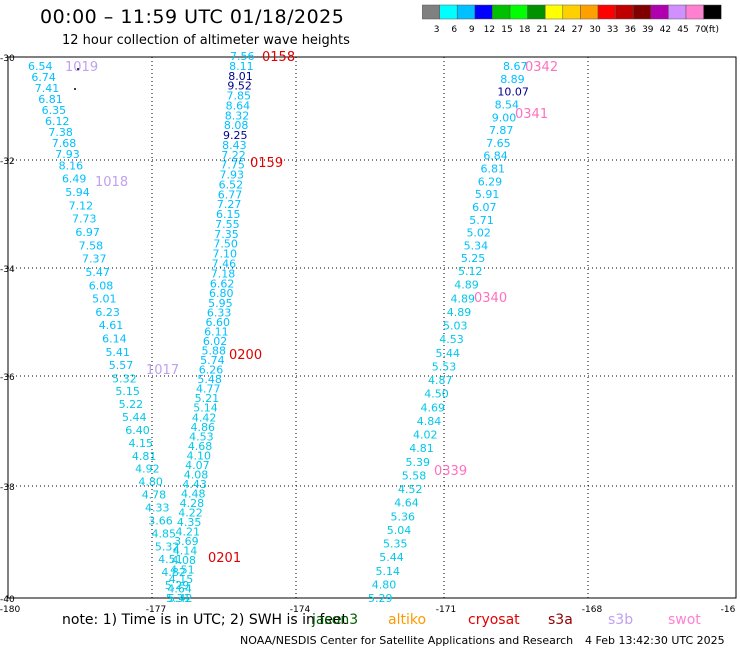 This screenshot has width=740, height=650. What do you see at coordinates (395, 544) in the screenshot?
I see `wave-height-value: 5.35` at bounding box center [395, 544].